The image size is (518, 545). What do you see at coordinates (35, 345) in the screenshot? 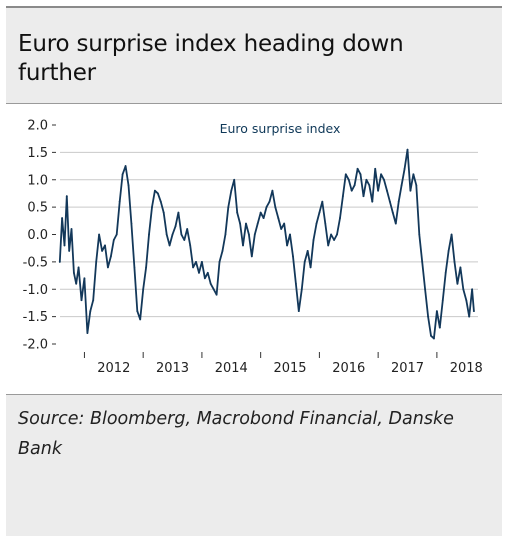
I see `y-tick-label: -2.0` at bounding box center [35, 345].